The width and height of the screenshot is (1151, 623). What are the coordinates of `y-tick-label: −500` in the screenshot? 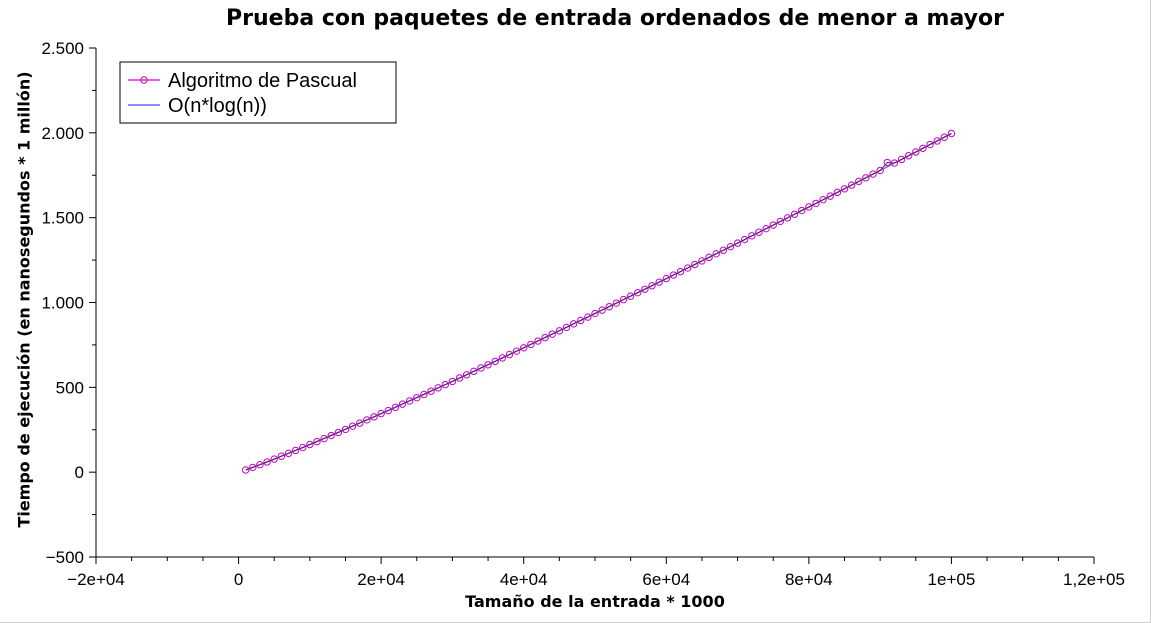 It's located at (65, 557).